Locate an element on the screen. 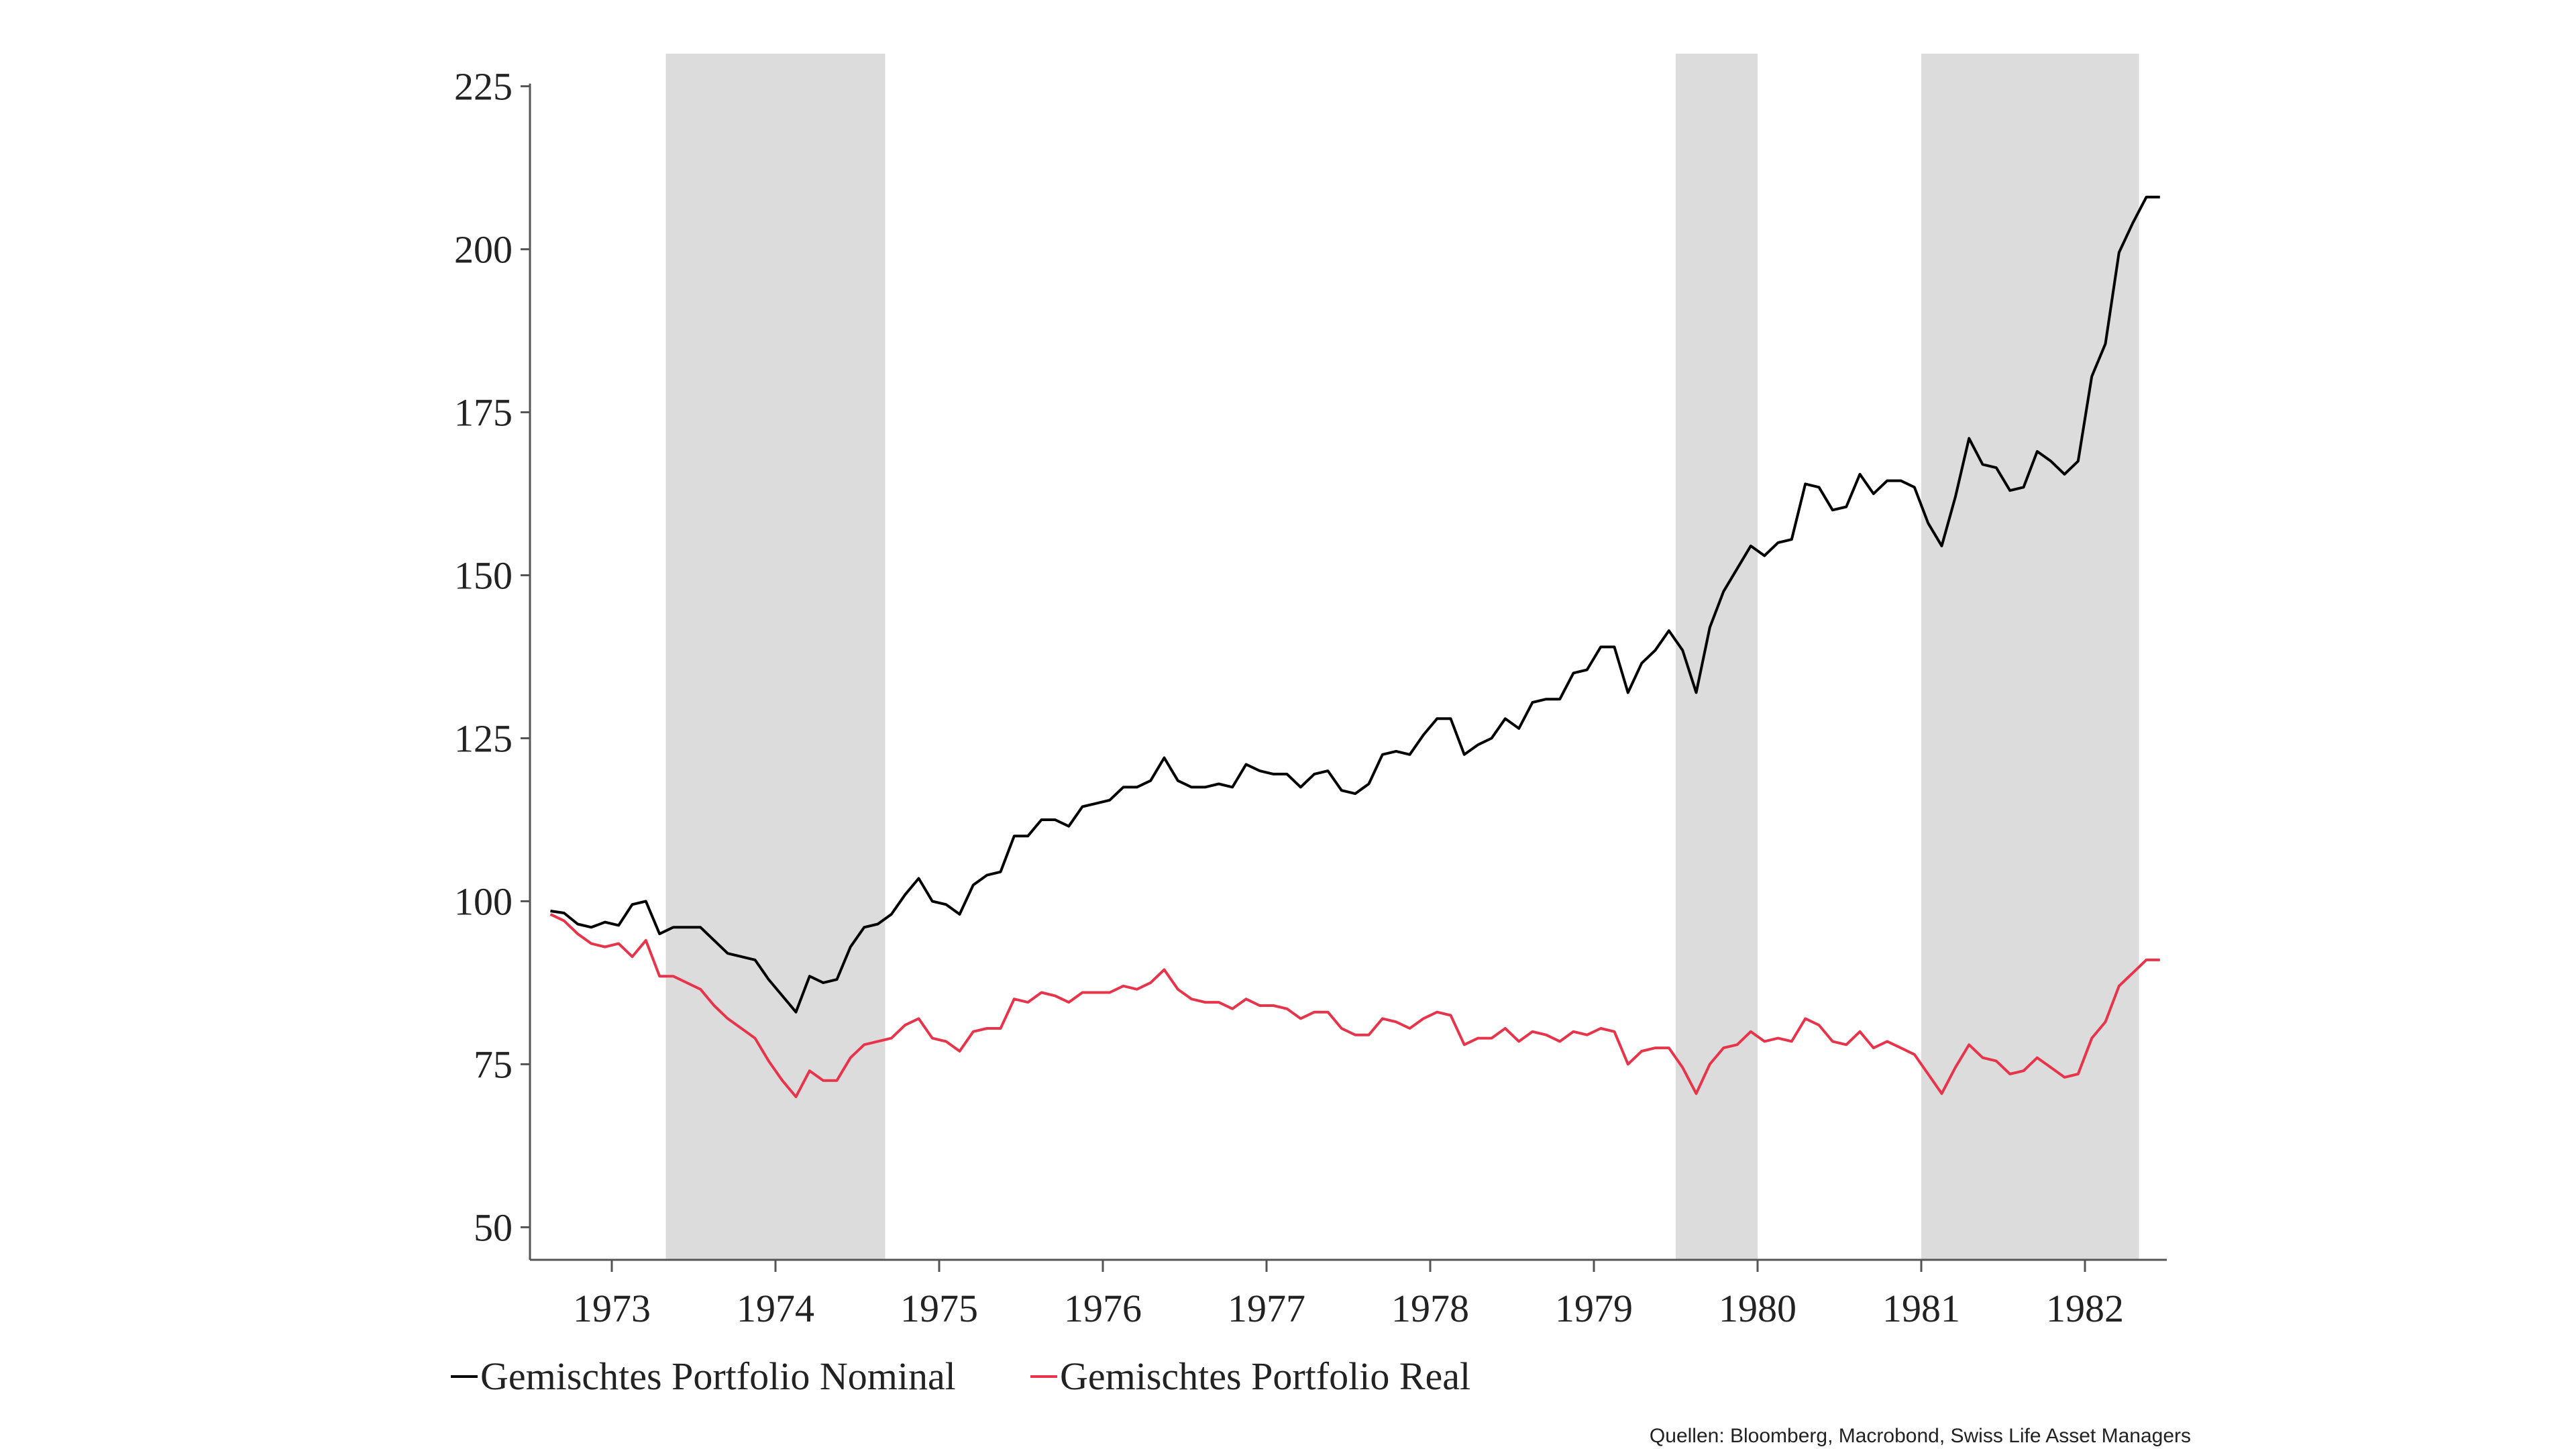 Image resolution: width=2576 pixels, height=1449 pixels. y-tick-label: 150 is located at coordinates (483, 576).